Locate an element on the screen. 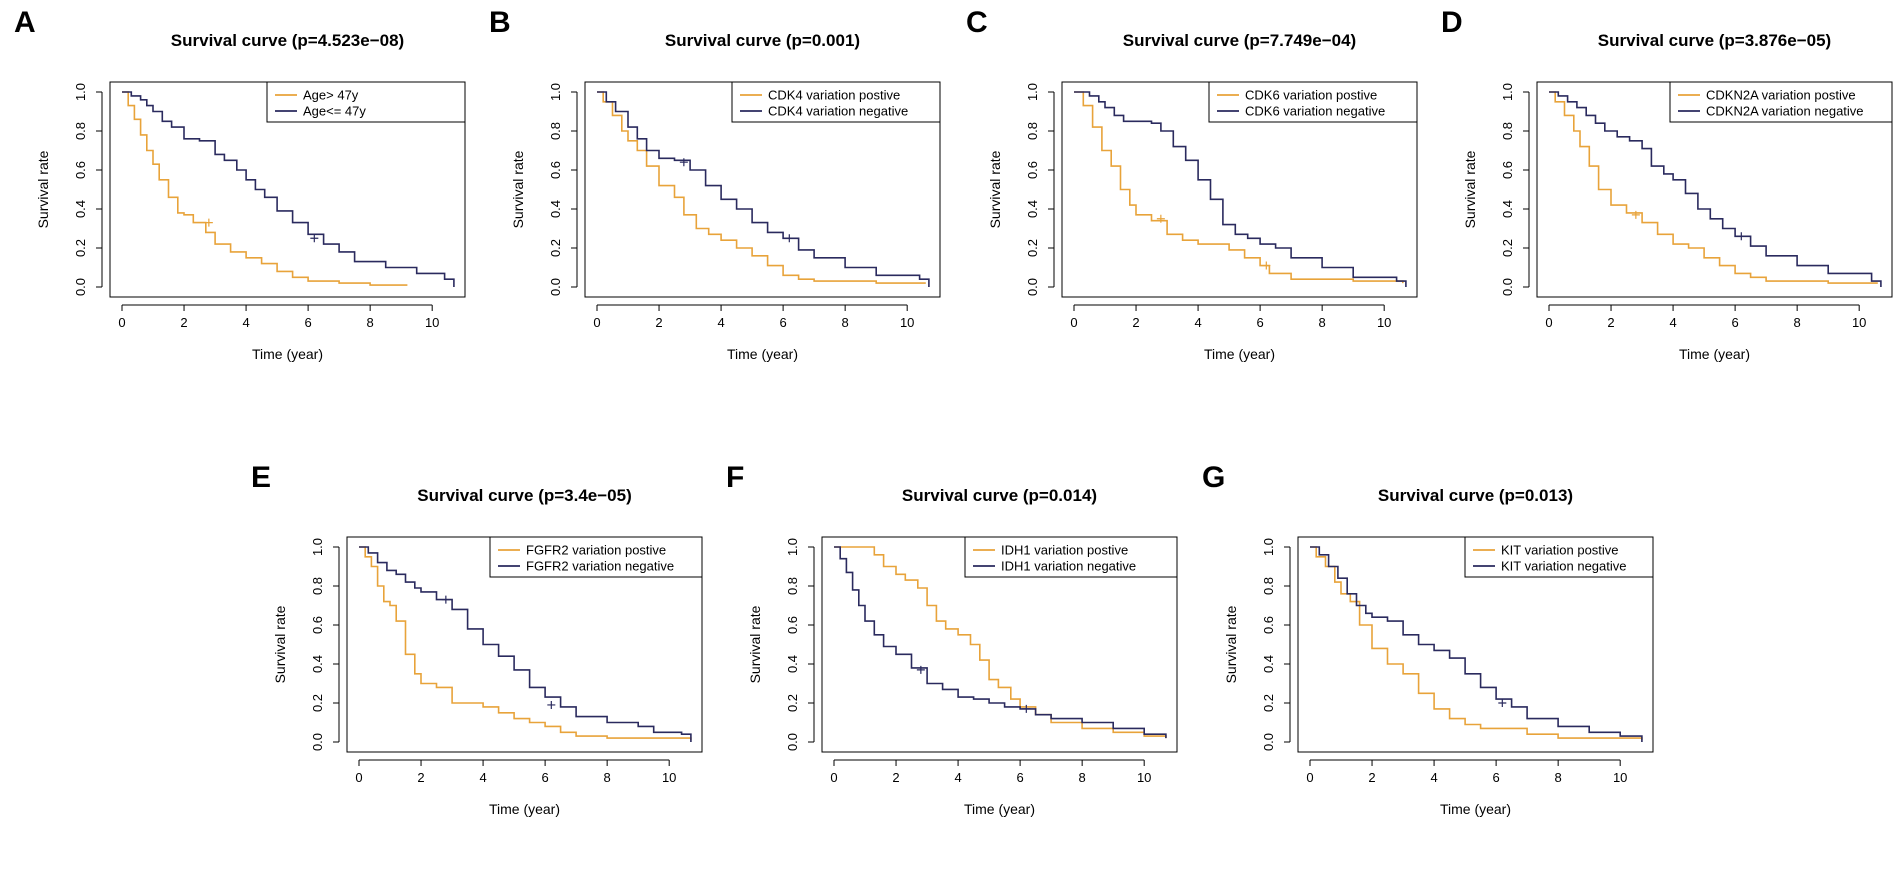 This screenshot has width=1901, height=880. panel-letter: A is located at coordinates (25, 22).